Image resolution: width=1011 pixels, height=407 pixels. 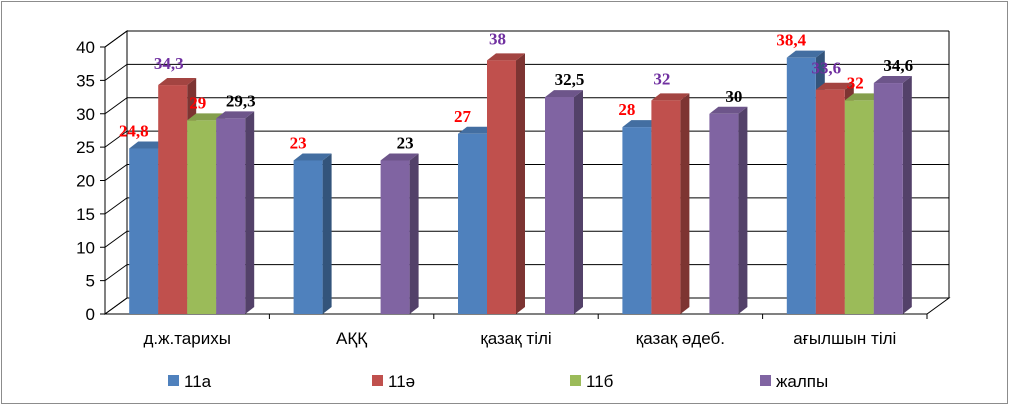 What do you see at coordinates (733, 96) in the screenshot?
I see `data-label: 30` at bounding box center [733, 96].